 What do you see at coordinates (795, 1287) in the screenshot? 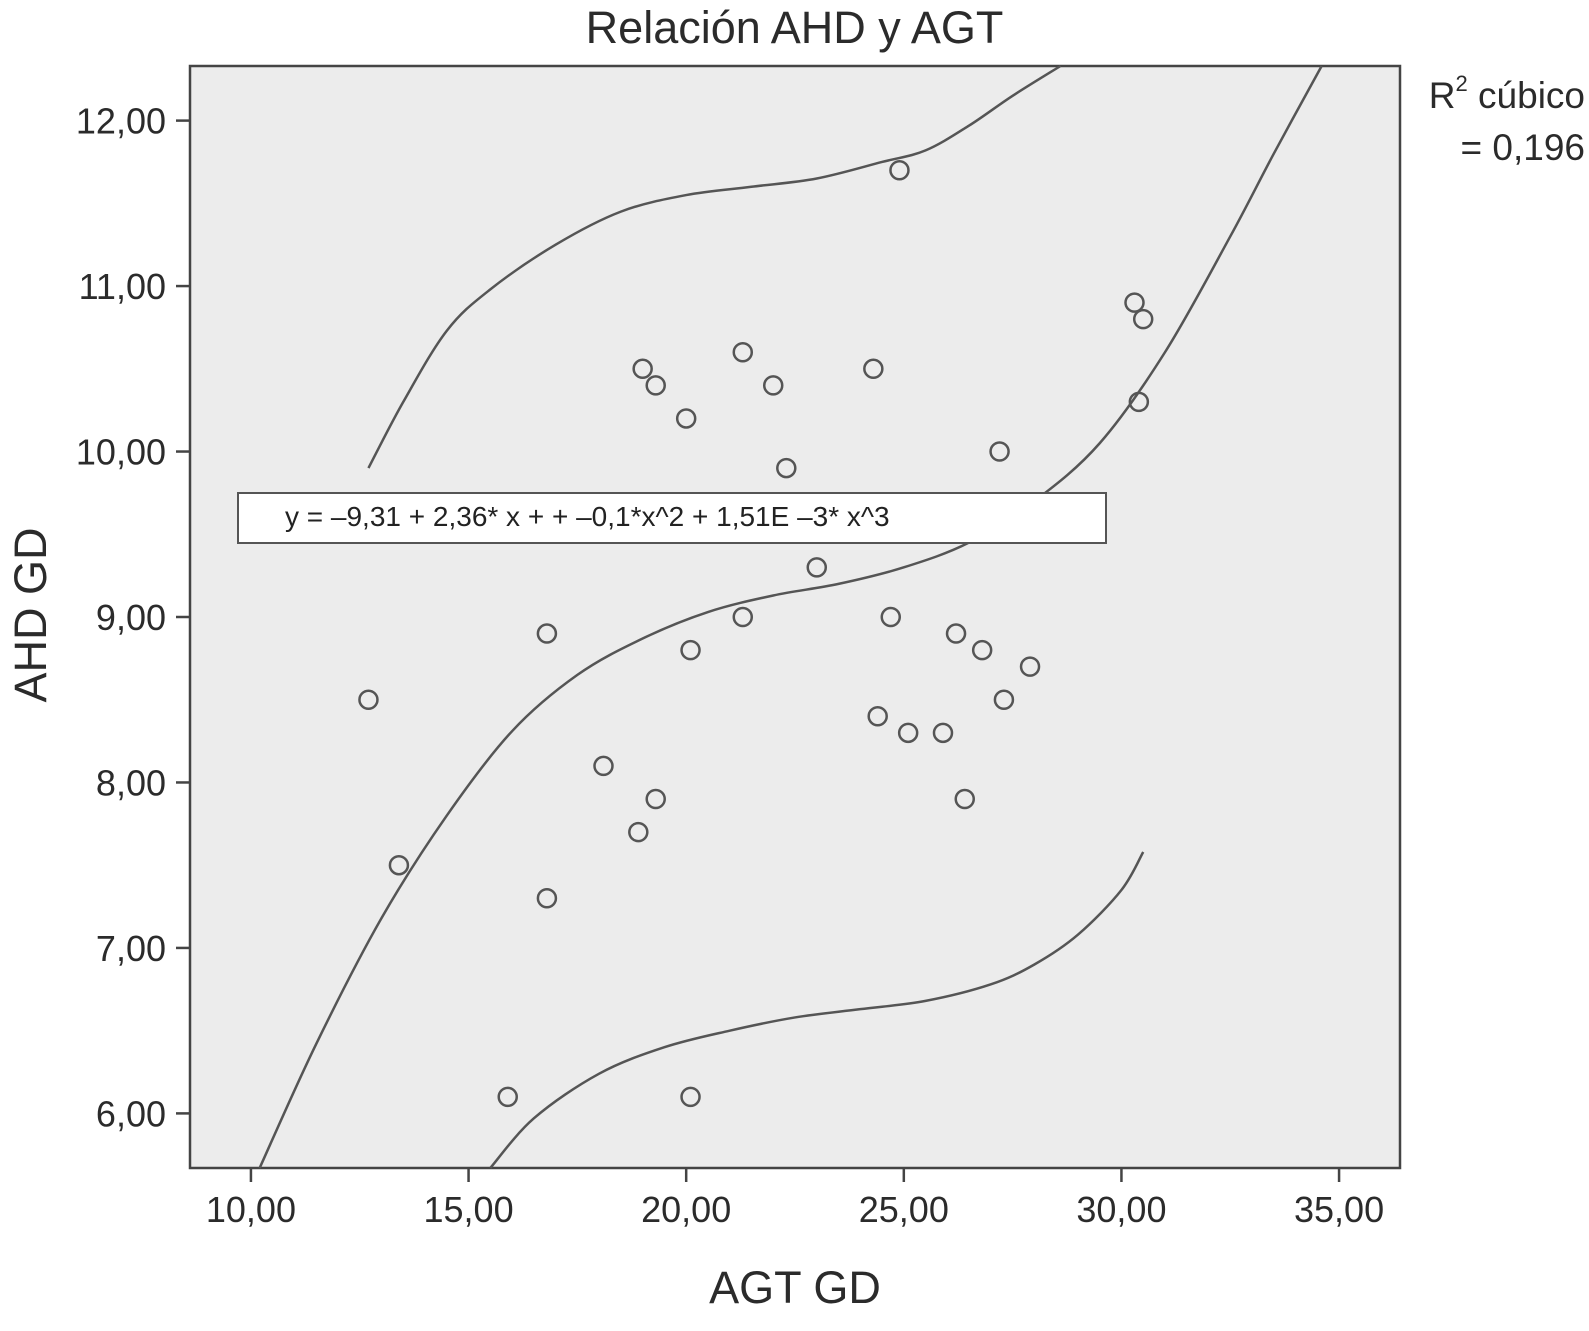
I see `x-axis-label: AGT GD` at bounding box center [795, 1287].